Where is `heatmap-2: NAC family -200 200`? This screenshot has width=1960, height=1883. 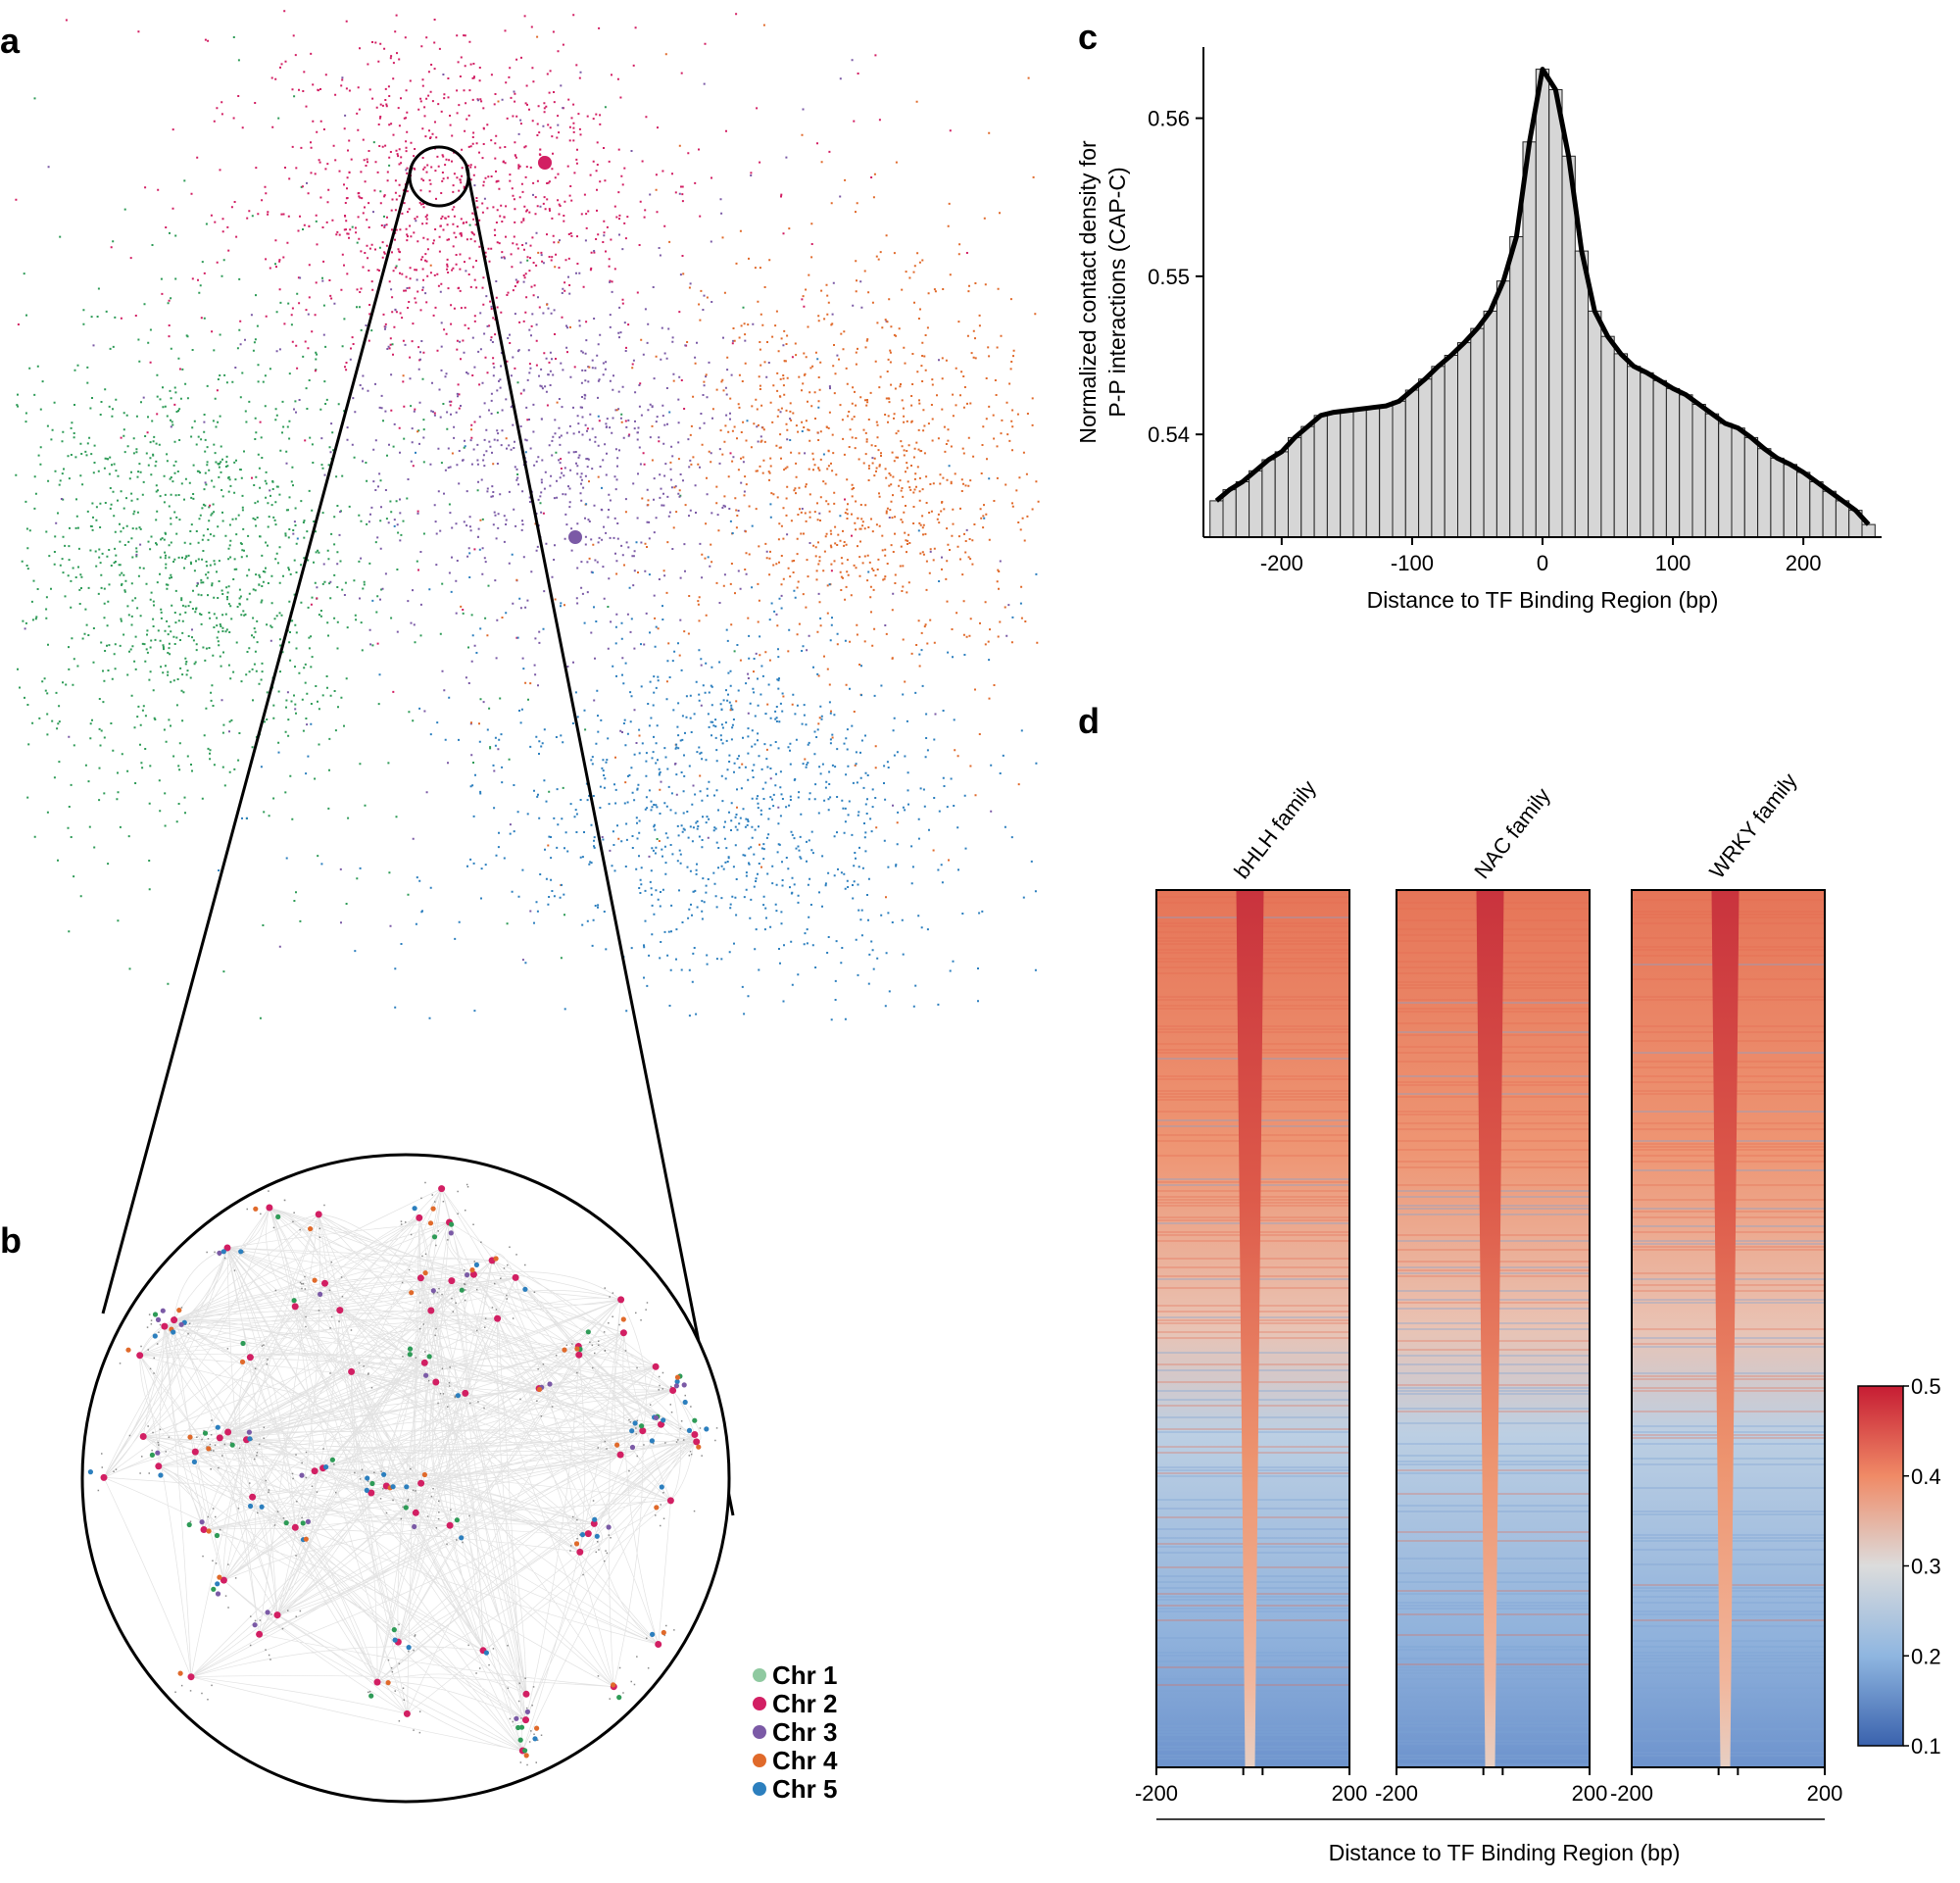 heatmap-2: NAC family -200 200 is located at coordinates (1491, 1295).